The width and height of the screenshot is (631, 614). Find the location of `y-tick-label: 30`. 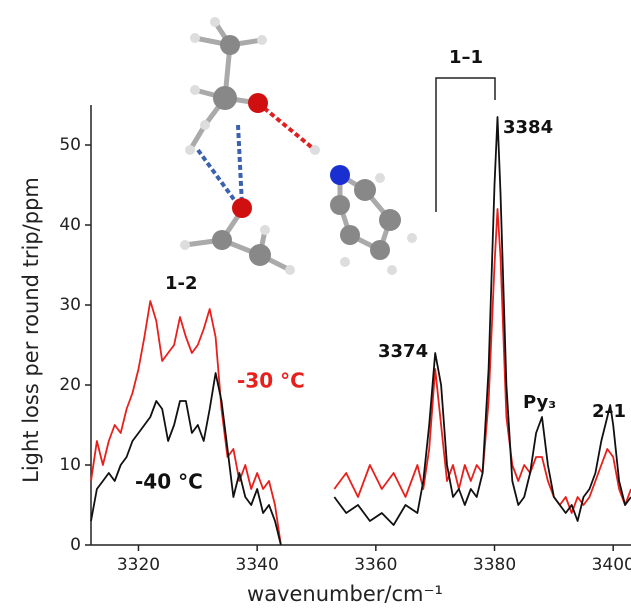

y-tick-label: 30 is located at coordinates (70, 305).